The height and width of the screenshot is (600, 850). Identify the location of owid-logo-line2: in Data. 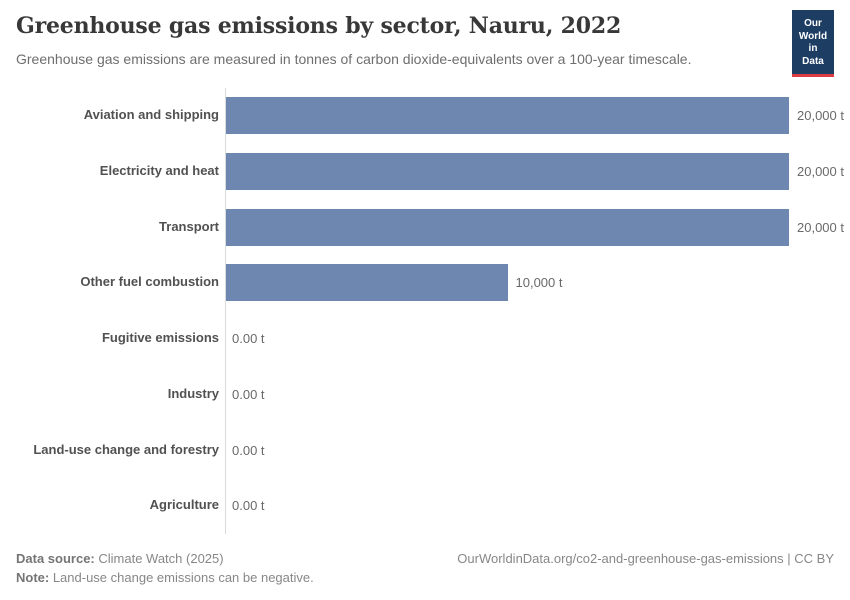
(813, 55).